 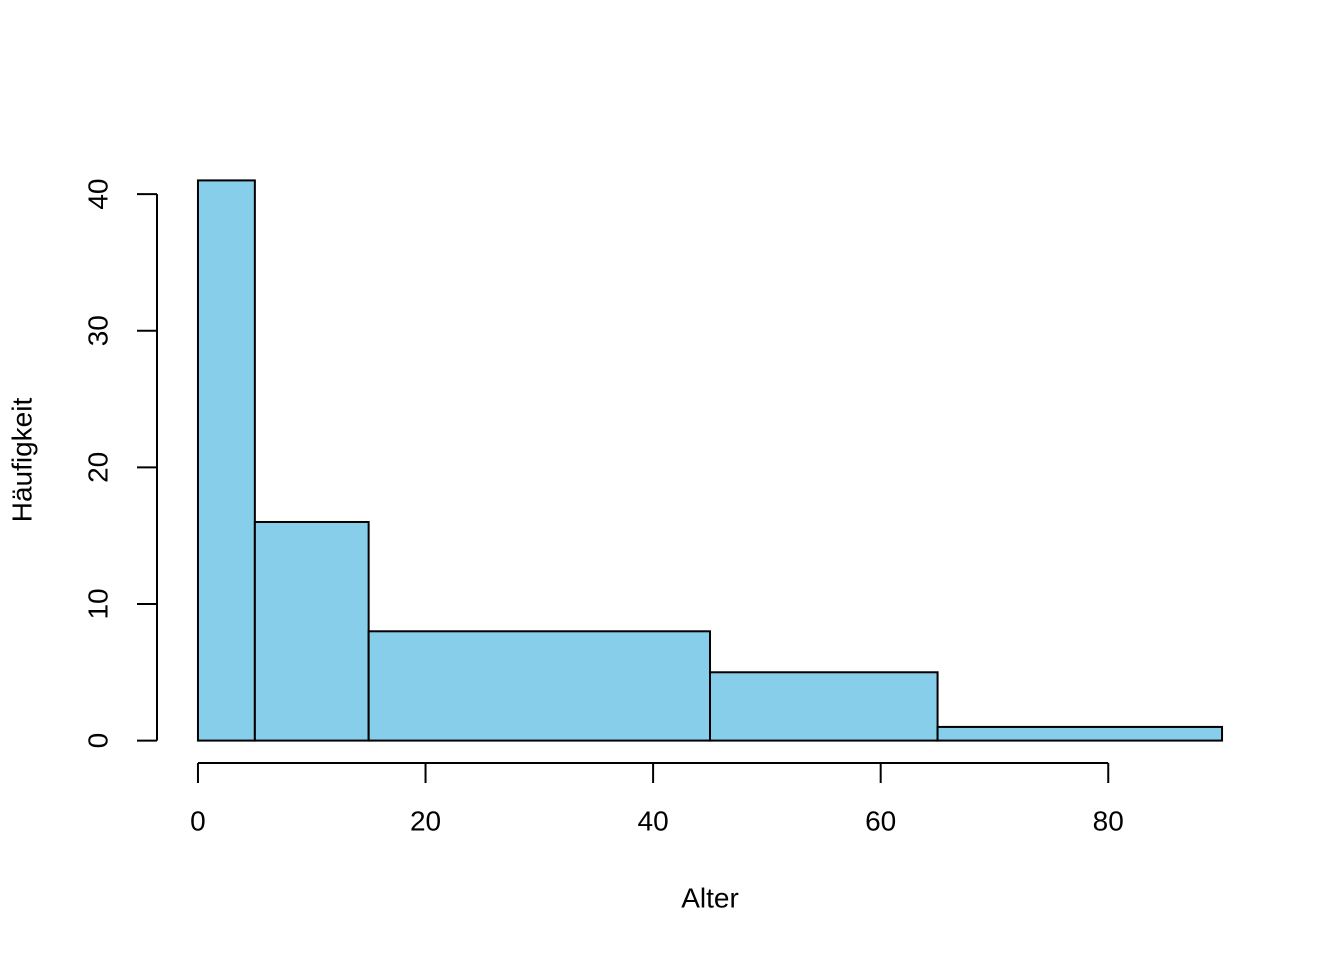 What do you see at coordinates (21, 460) in the screenshot?
I see `y-axis-label: Häufigkeit` at bounding box center [21, 460].